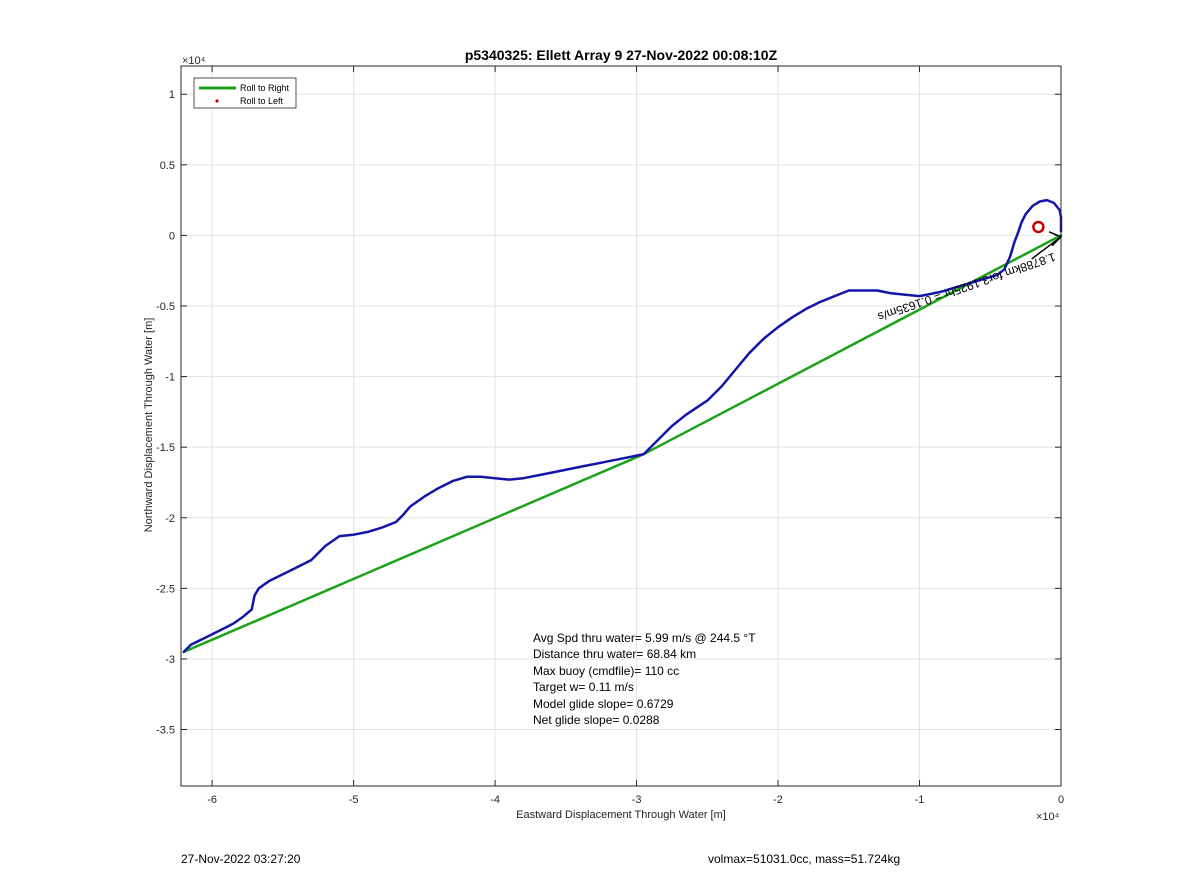  I want to click on x-tick-label: -2, so click(778, 800).